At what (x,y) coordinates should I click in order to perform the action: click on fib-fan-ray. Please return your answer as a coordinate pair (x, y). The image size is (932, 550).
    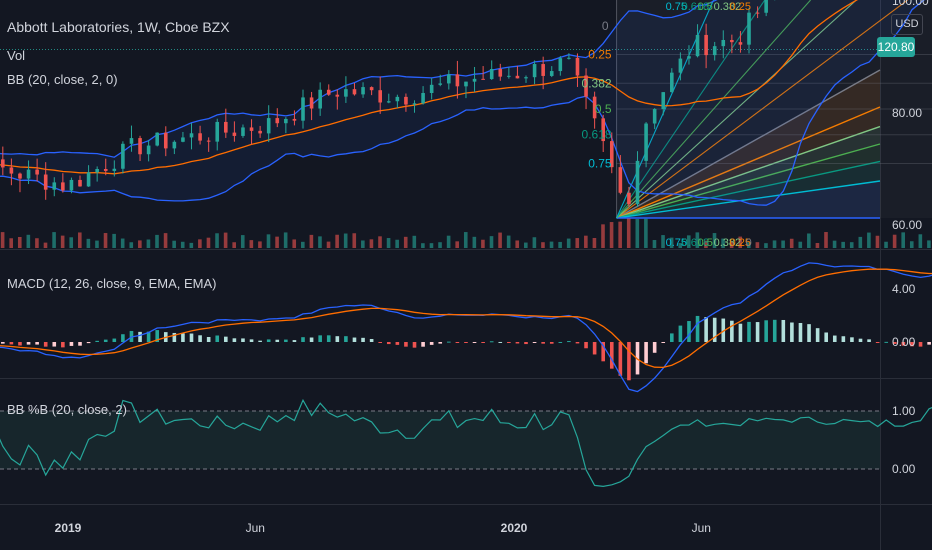
    Looking at the image, I should click on (748, 189).